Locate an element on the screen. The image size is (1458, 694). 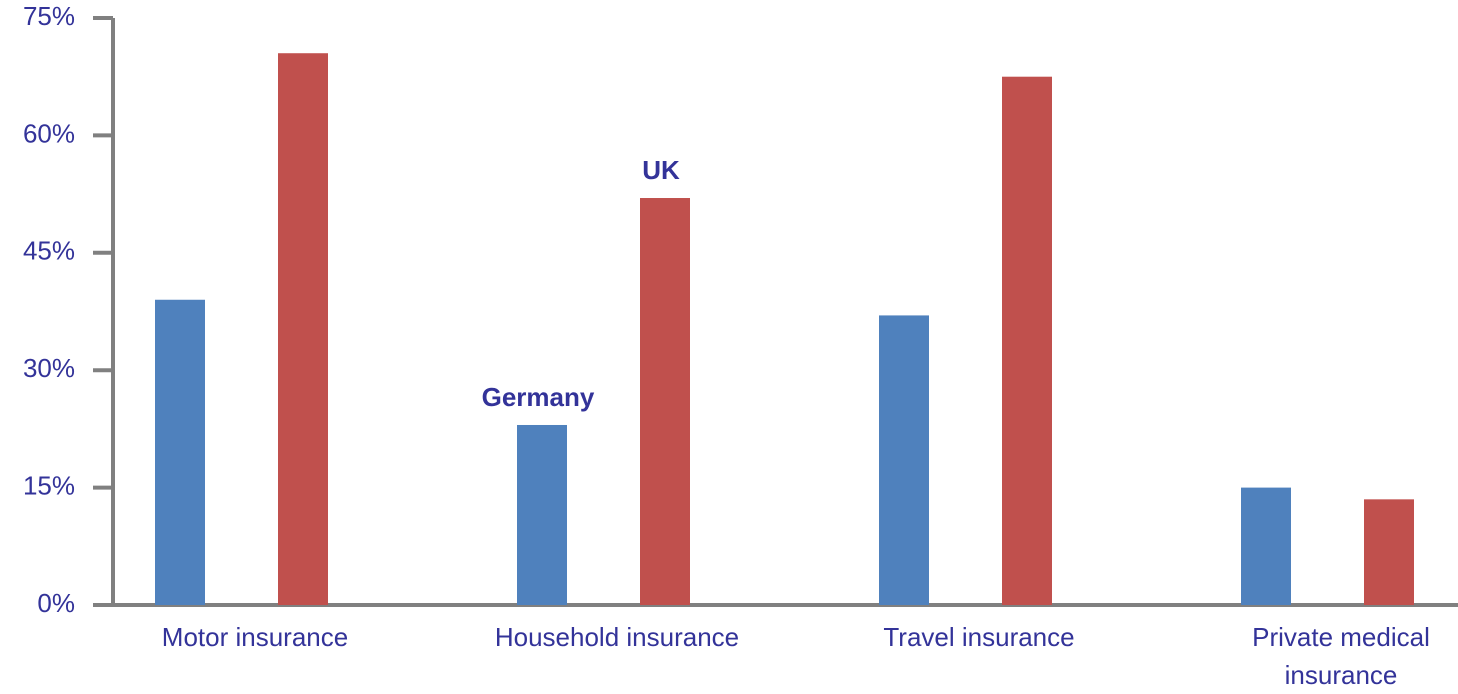
y-tick-label: 30% is located at coordinates (49, 368).